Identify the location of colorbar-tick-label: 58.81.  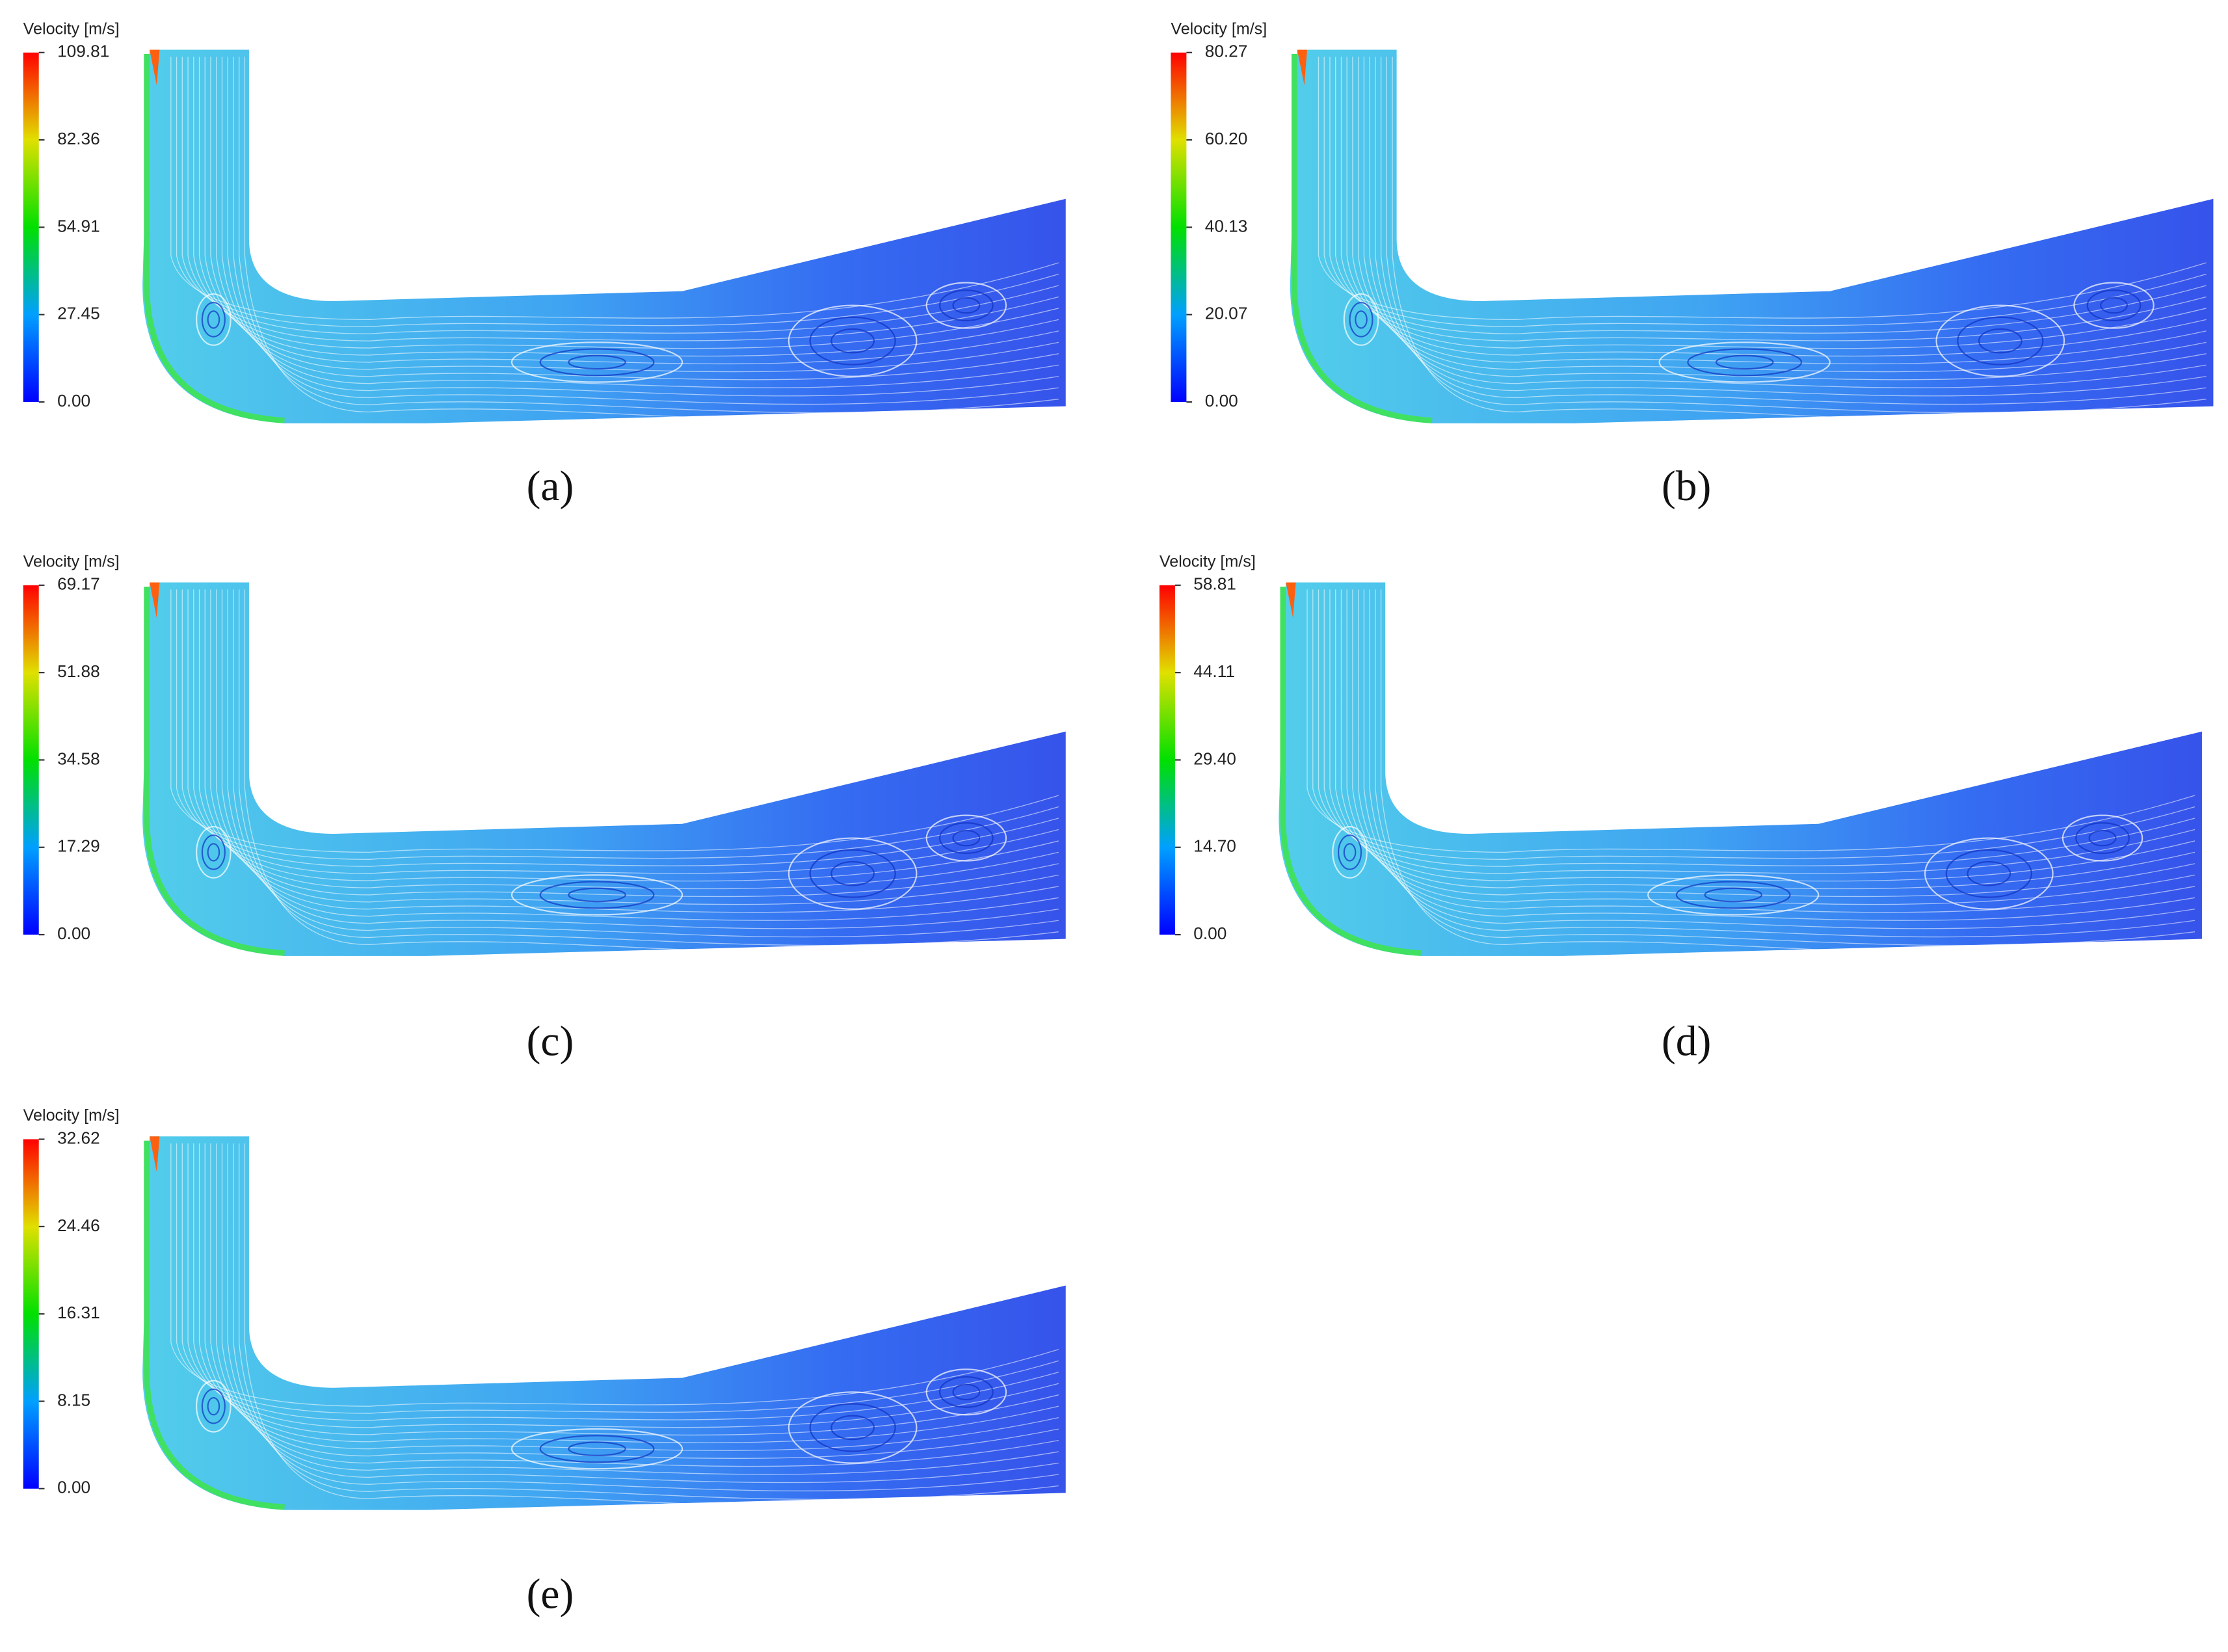
(1214, 584).